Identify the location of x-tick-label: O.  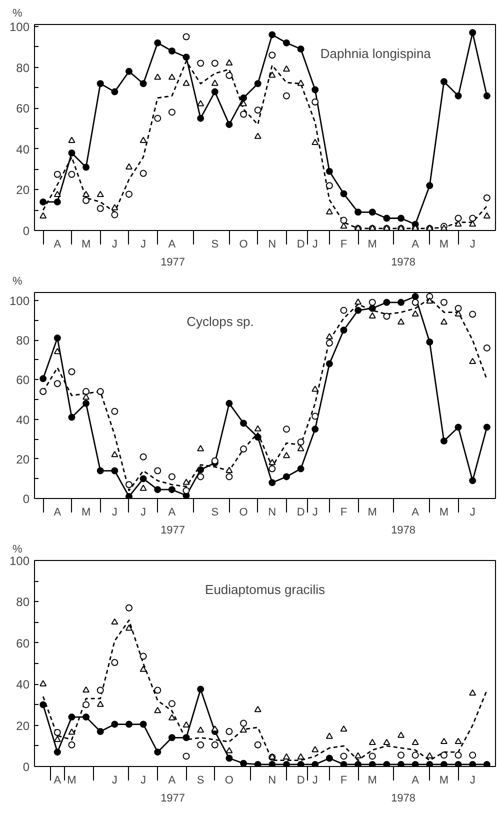
(243, 512).